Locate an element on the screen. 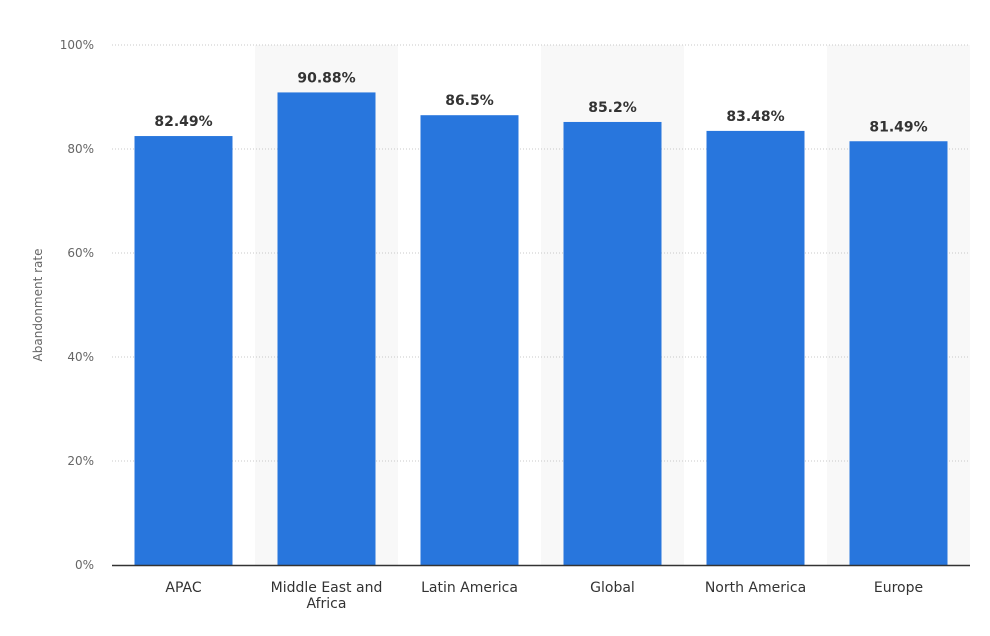 Image resolution: width=990 pixels, height=636 pixels. x-tick-label: Europe is located at coordinates (898, 588).